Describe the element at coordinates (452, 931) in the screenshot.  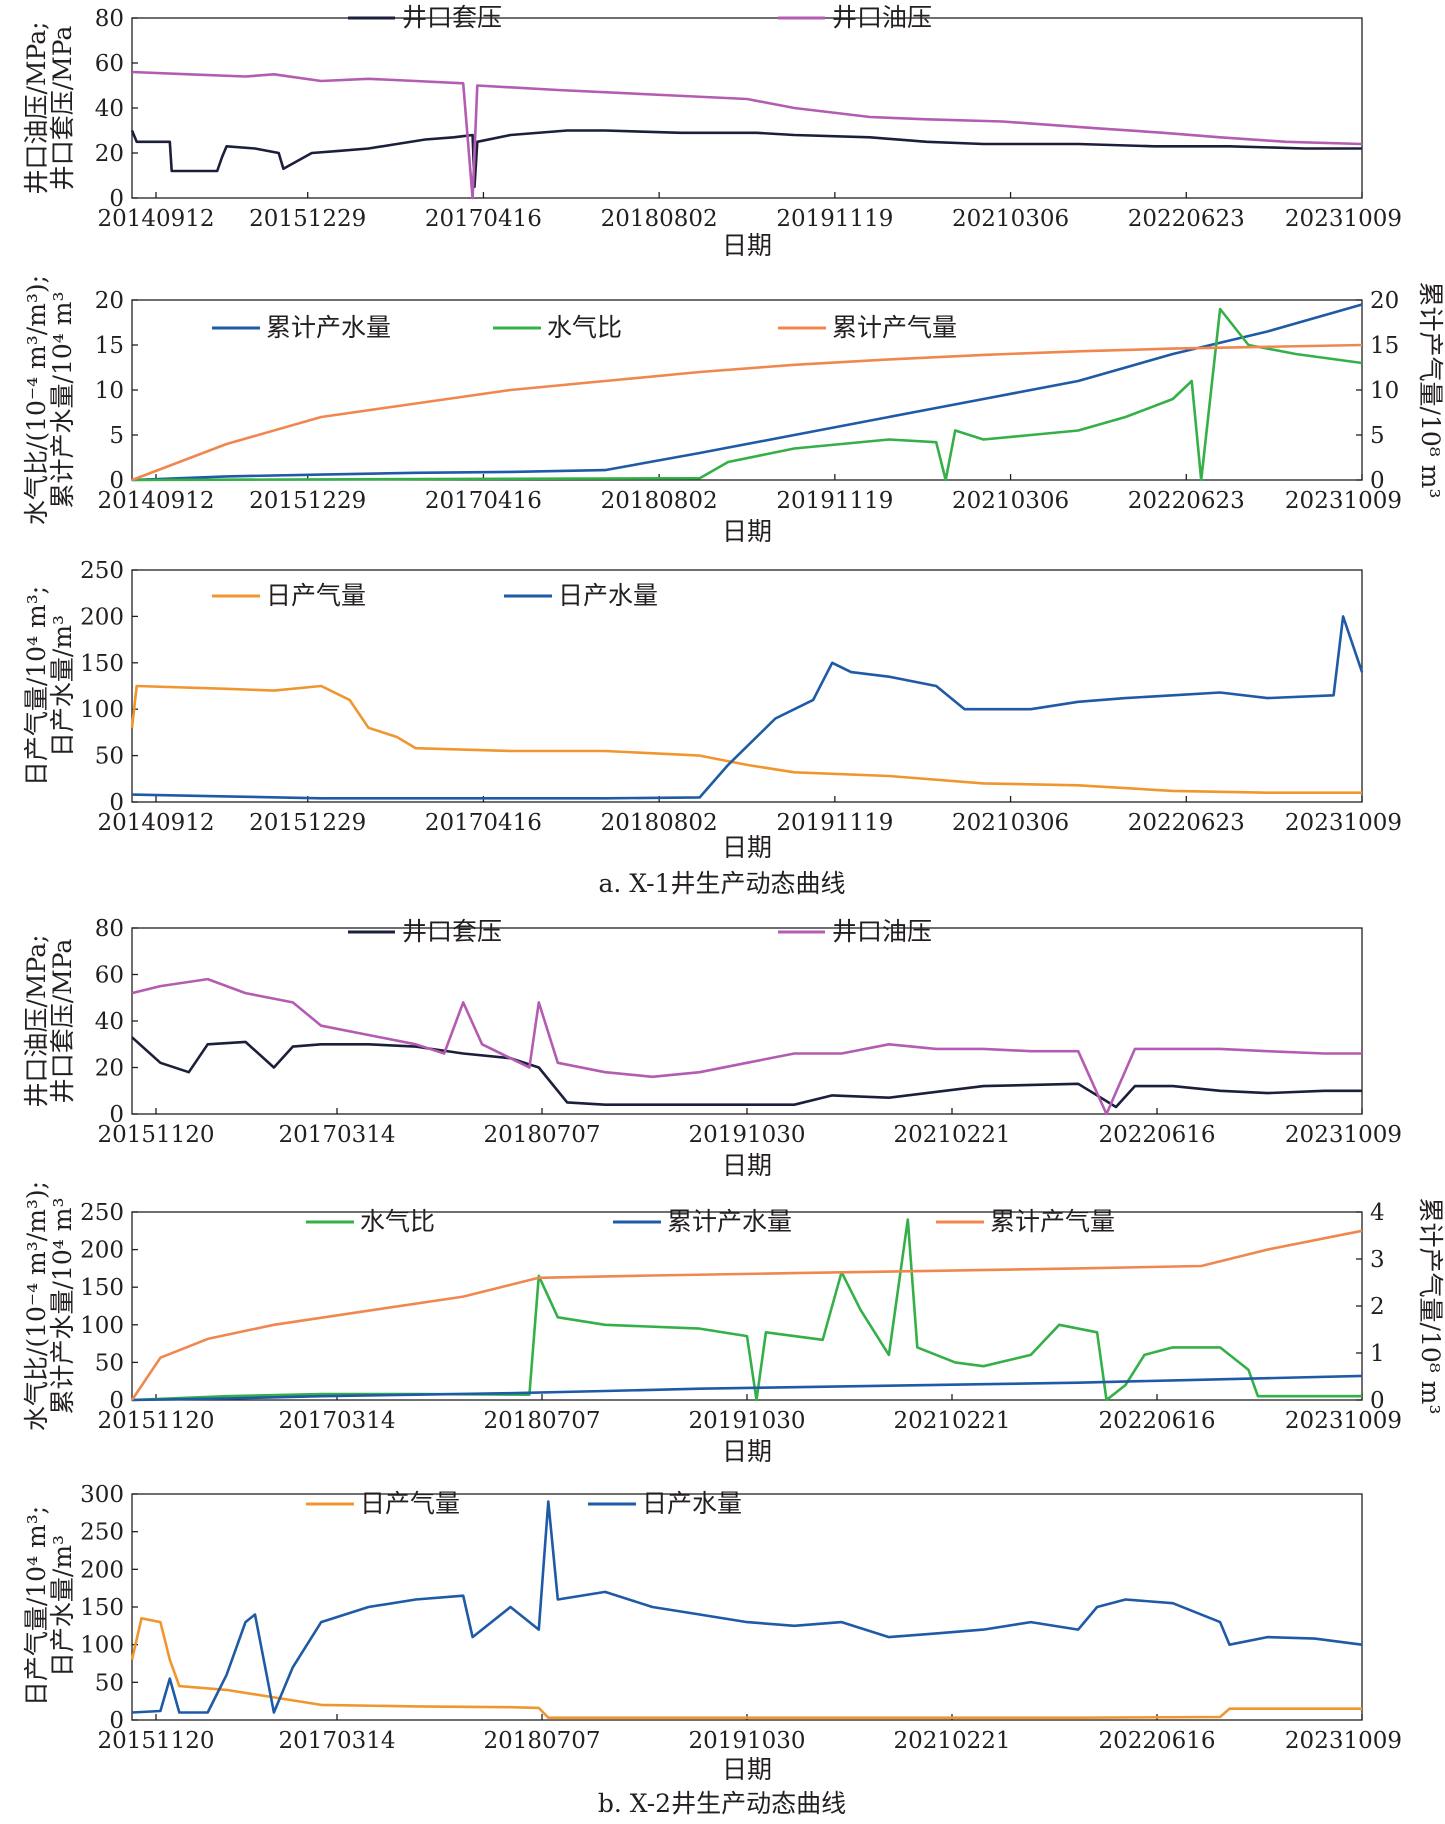
I see `x2-legend-casing: 井口套压` at that location.